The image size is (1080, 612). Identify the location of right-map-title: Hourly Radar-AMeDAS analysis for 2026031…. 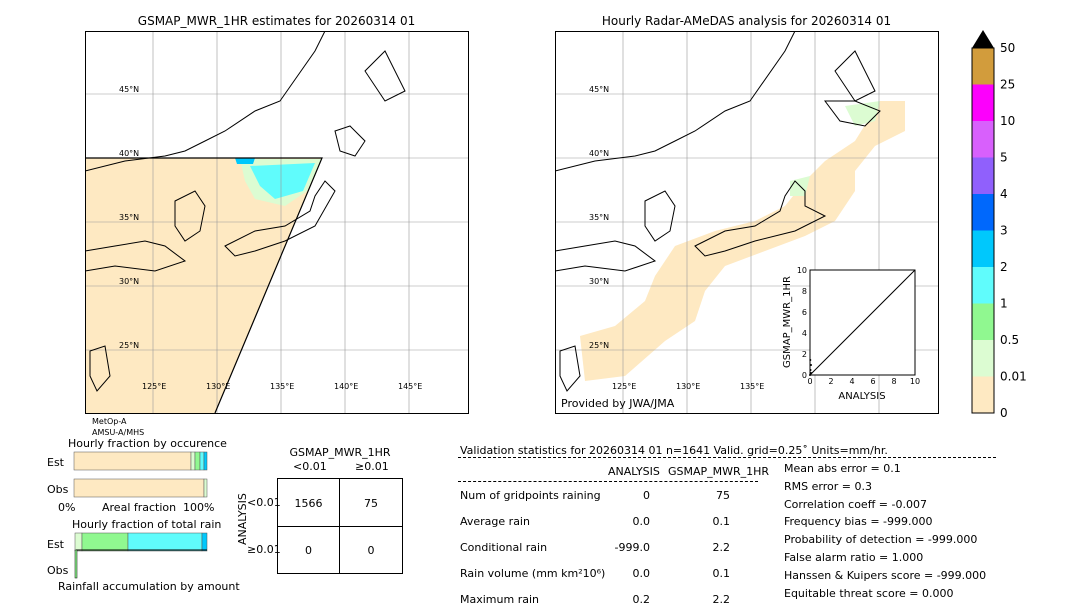
(746, 21).